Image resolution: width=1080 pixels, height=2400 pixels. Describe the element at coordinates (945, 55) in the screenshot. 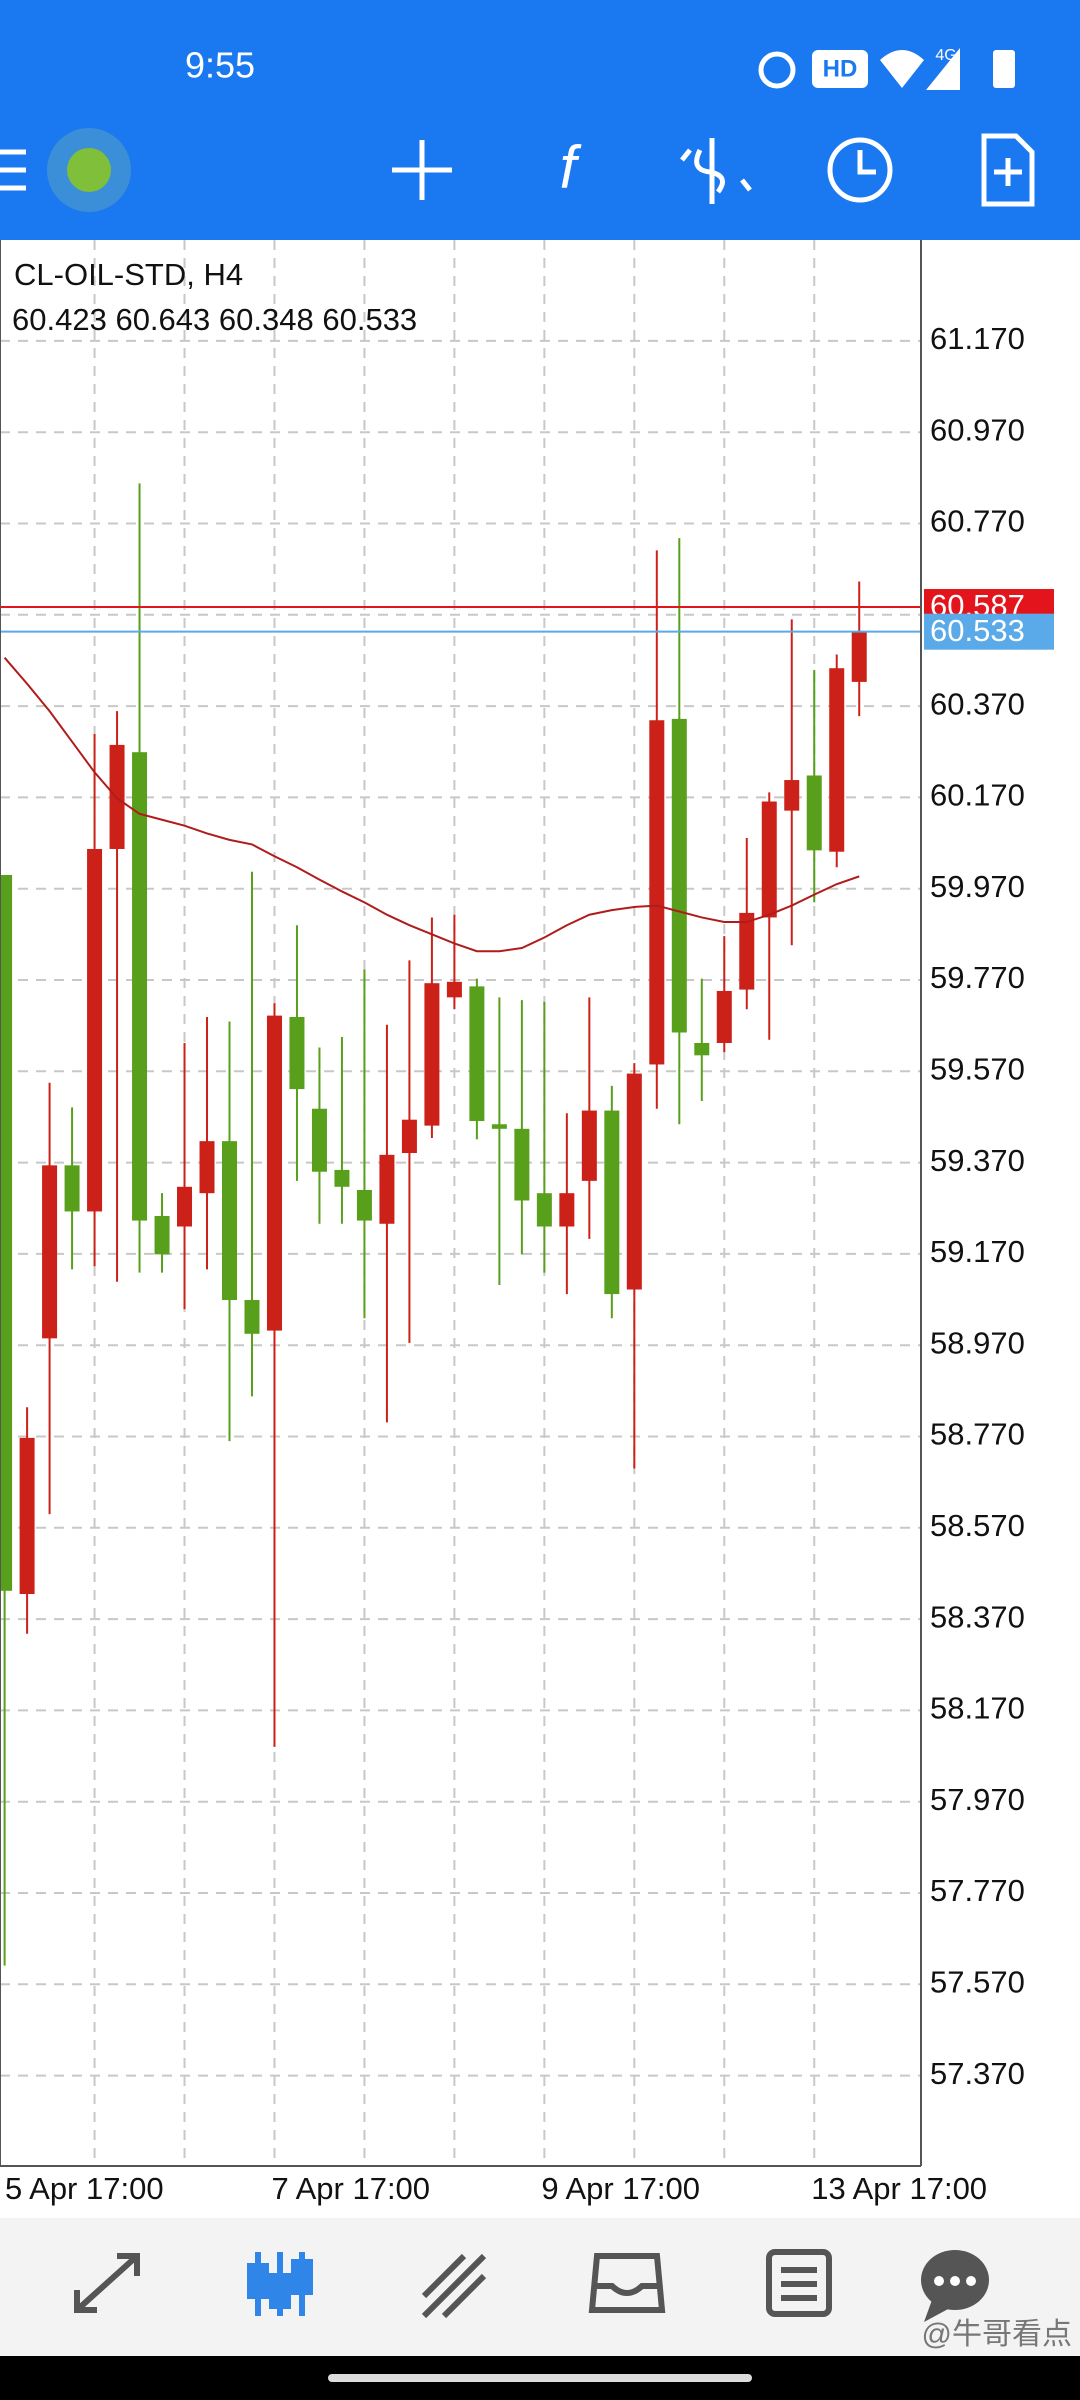

I see `network-label: 4G` at that location.